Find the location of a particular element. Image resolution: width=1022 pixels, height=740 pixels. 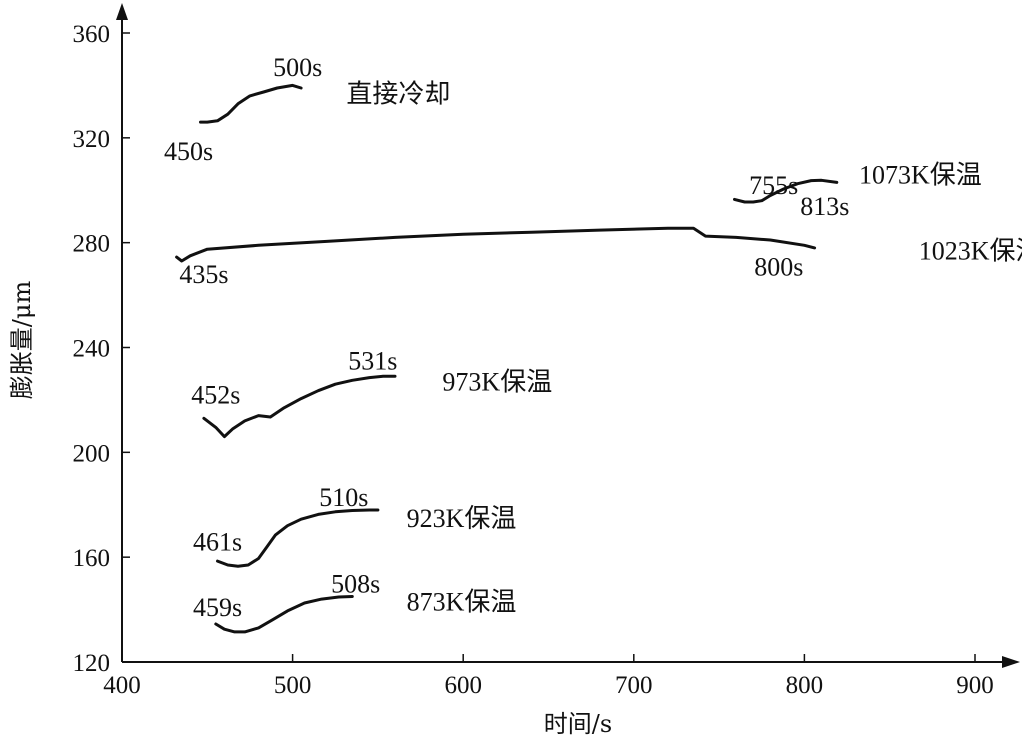

annotation-label: 755s is located at coordinates (773, 185).